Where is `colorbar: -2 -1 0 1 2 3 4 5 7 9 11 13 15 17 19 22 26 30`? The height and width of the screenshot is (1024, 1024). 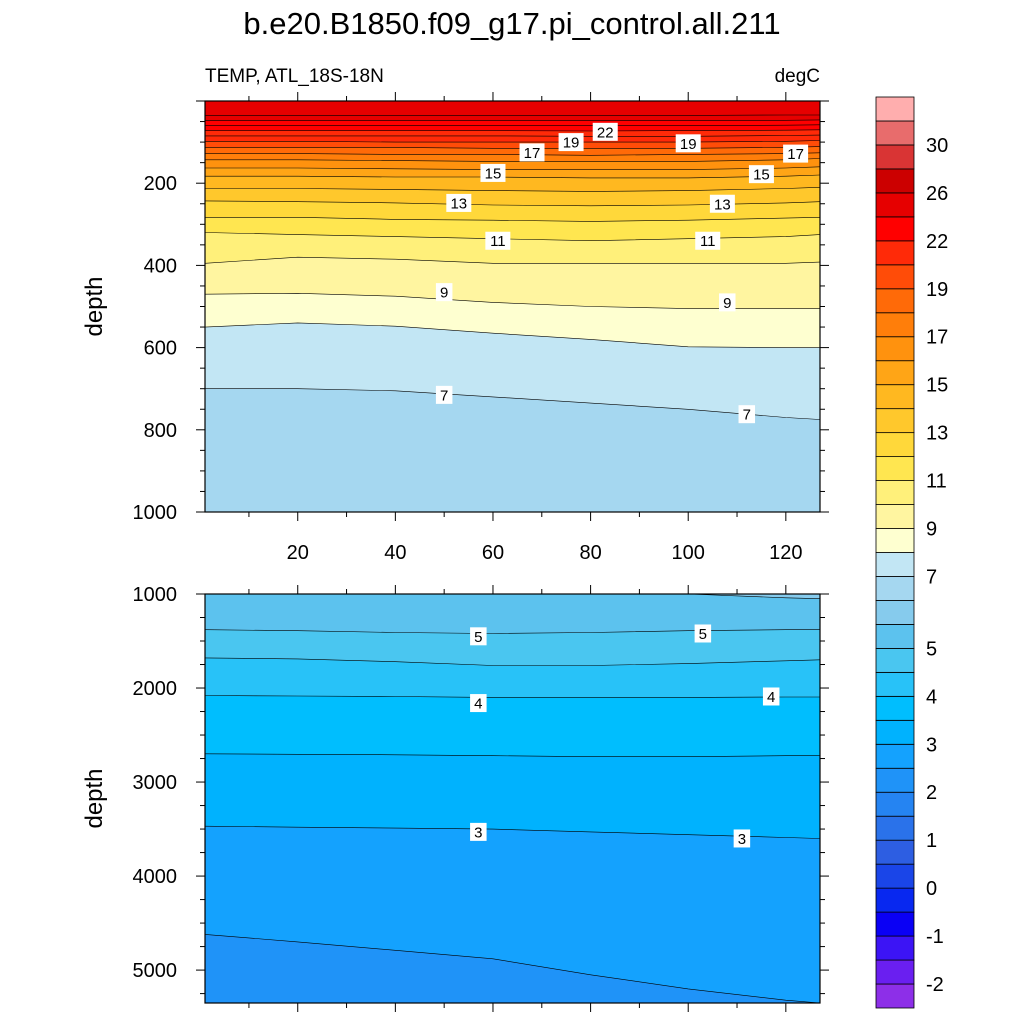
colorbar: -2 -1 0 1 2 3 4 5 7 9 11 13 15 17 19 22 26 30 is located at coordinates (911, 552).